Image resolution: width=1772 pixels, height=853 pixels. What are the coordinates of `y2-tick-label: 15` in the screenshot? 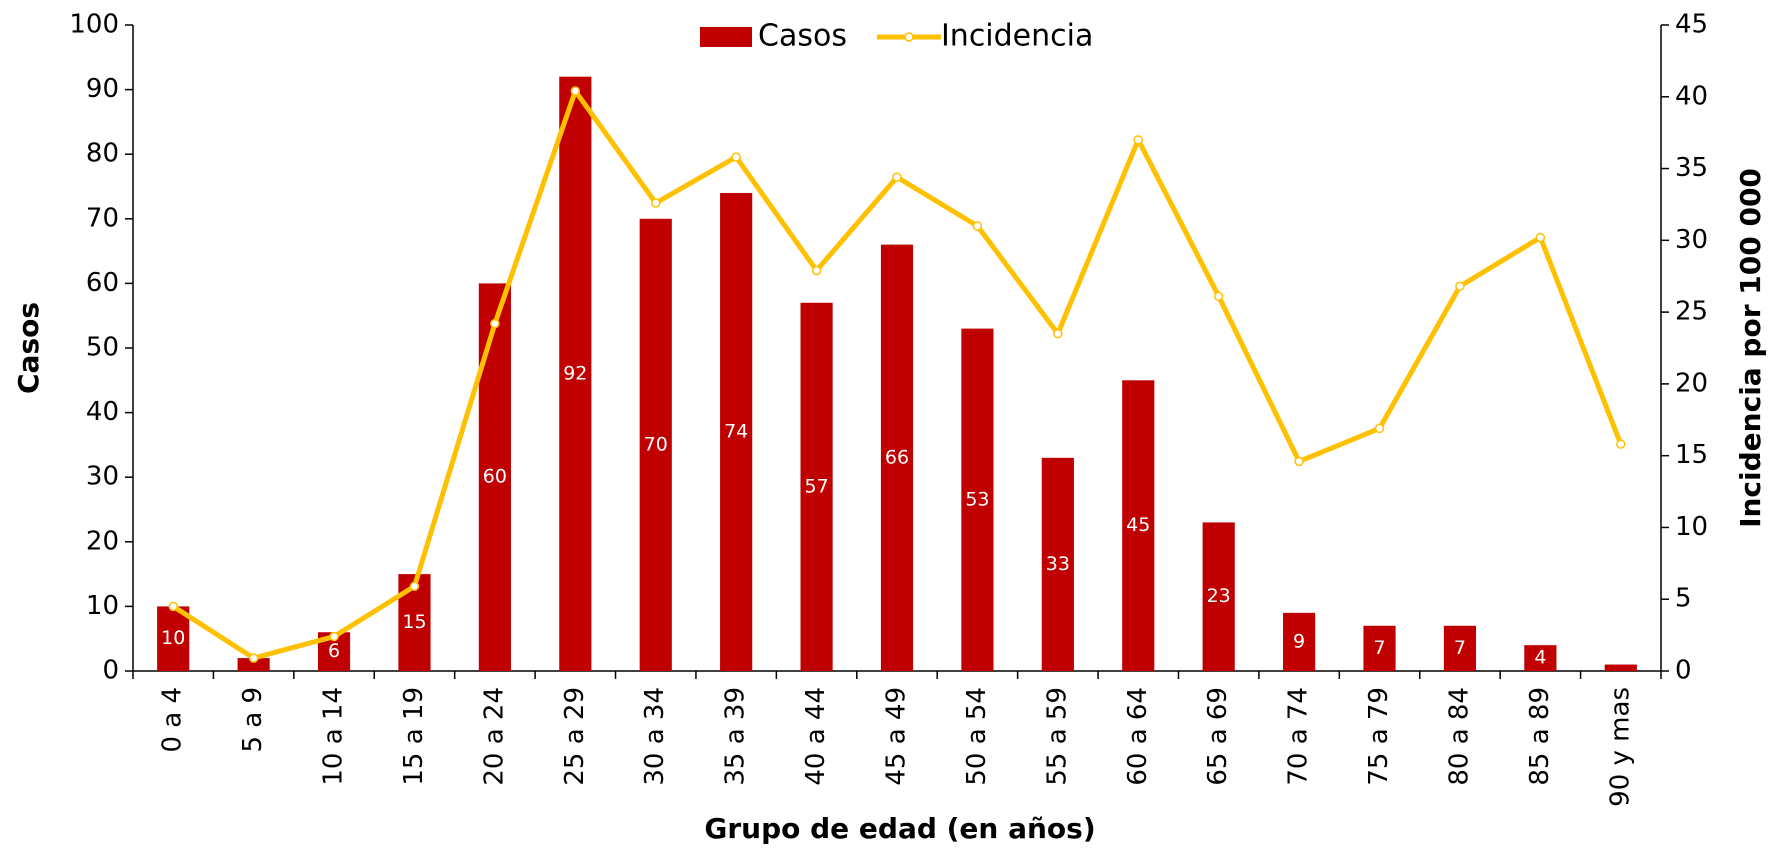 It's located at (1691, 455).